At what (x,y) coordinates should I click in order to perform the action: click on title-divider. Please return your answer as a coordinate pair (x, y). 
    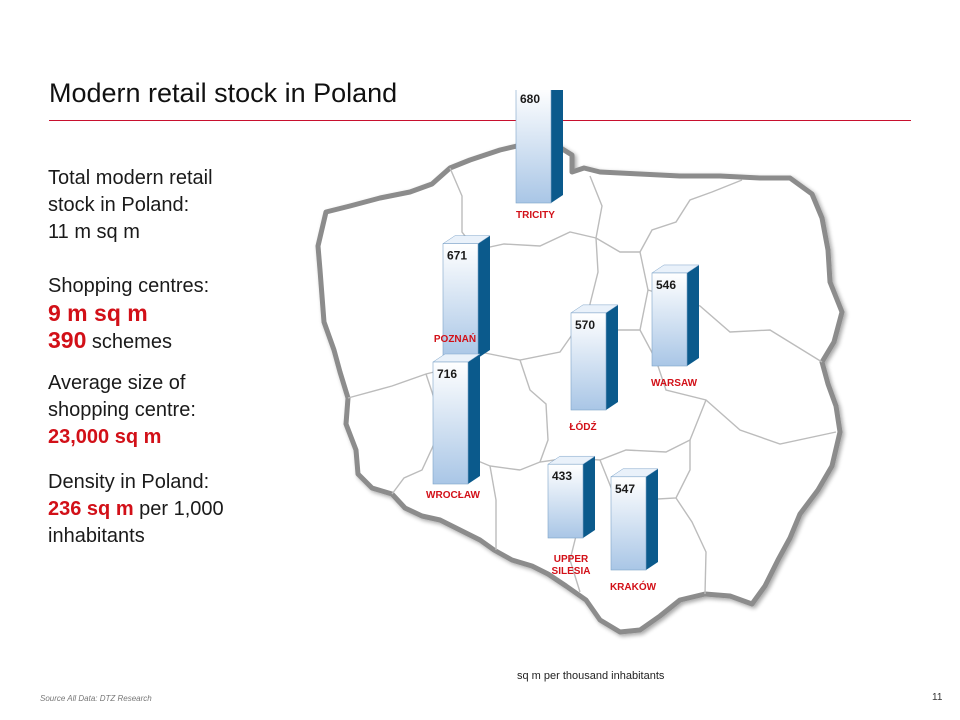
    Looking at the image, I should click on (480, 120).